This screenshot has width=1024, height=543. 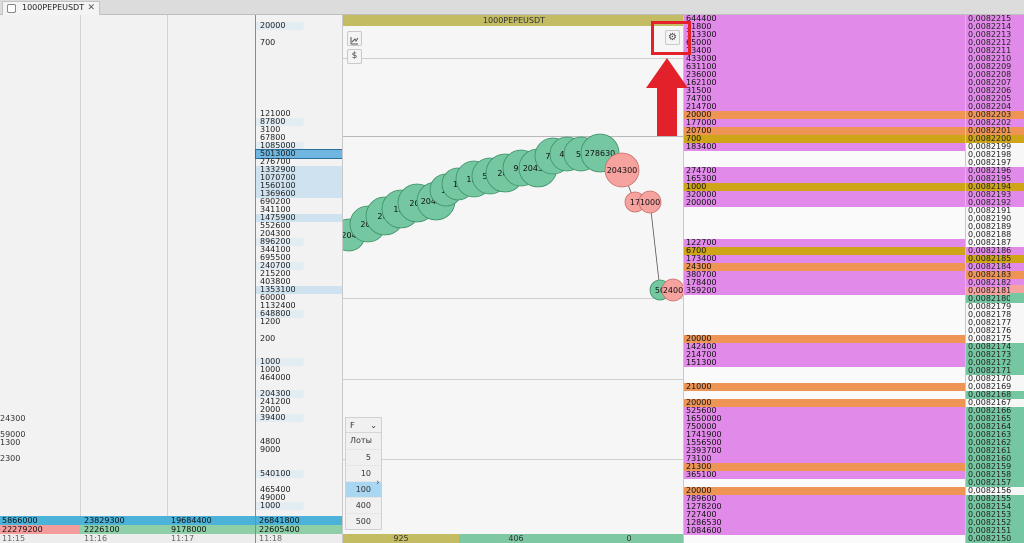 I want to click on price-level: 0,0082203, so click(x=995, y=115).